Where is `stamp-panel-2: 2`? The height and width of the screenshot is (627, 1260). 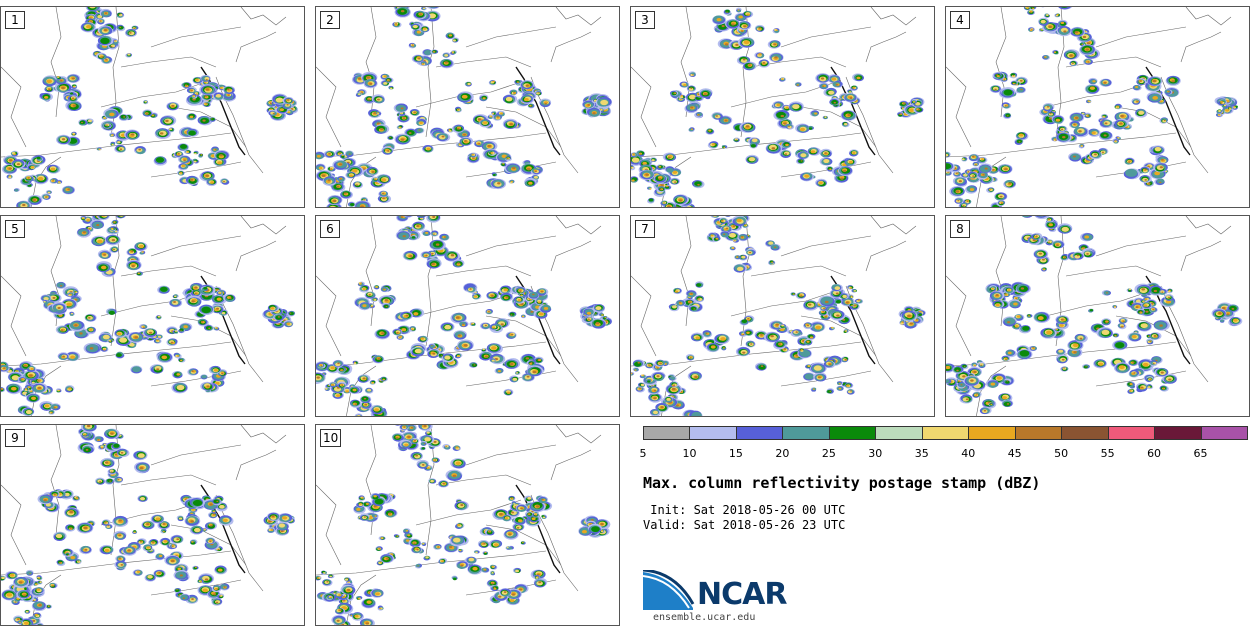 stamp-panel-2: 2 is located at coordinates (467, 107).